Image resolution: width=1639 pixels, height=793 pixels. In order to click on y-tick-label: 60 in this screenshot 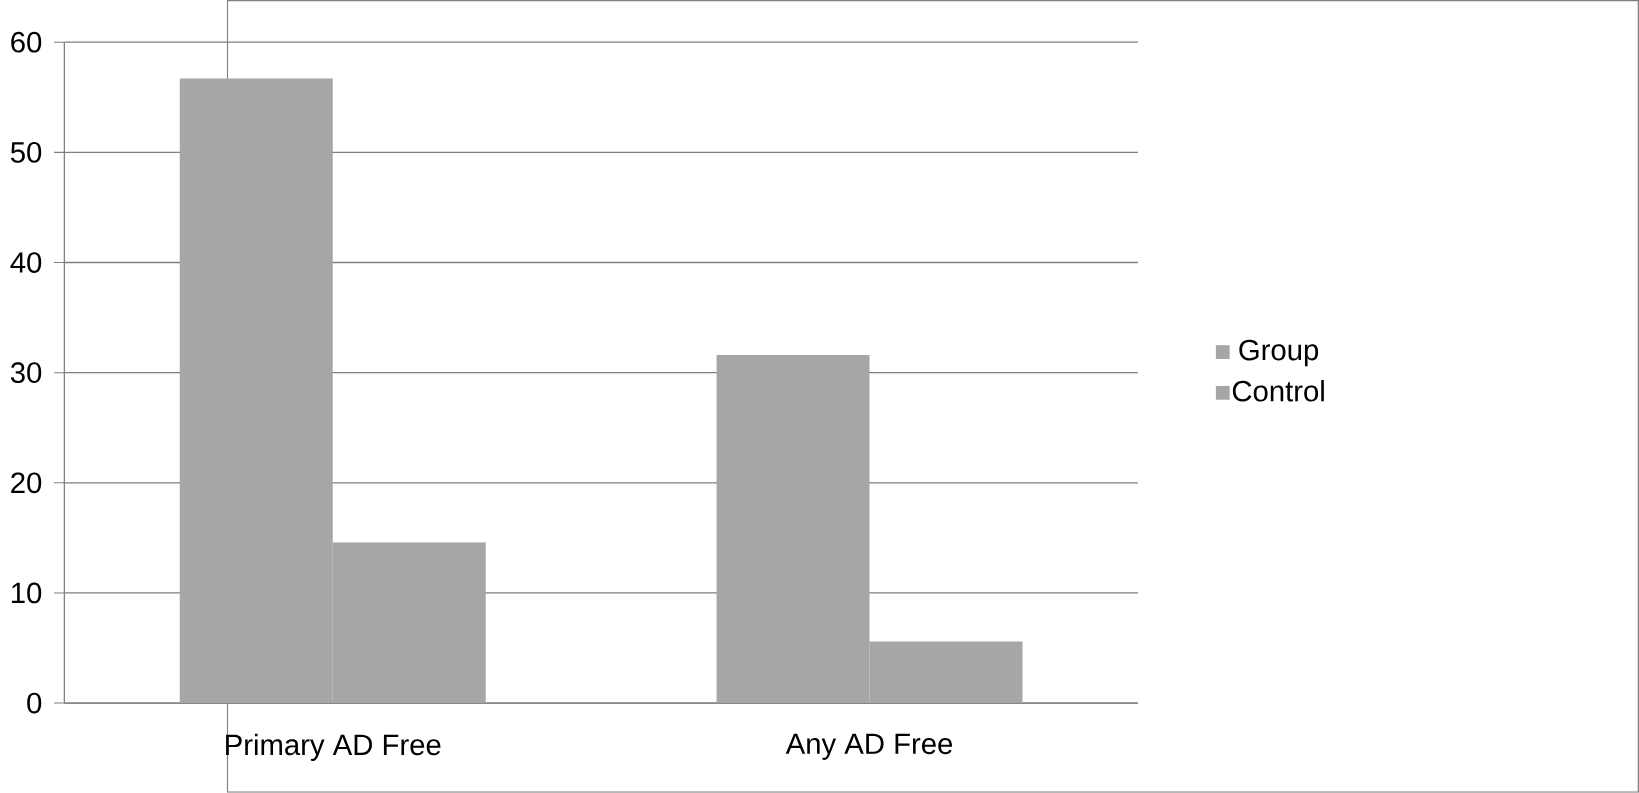, I will do `click(26, 42)`.